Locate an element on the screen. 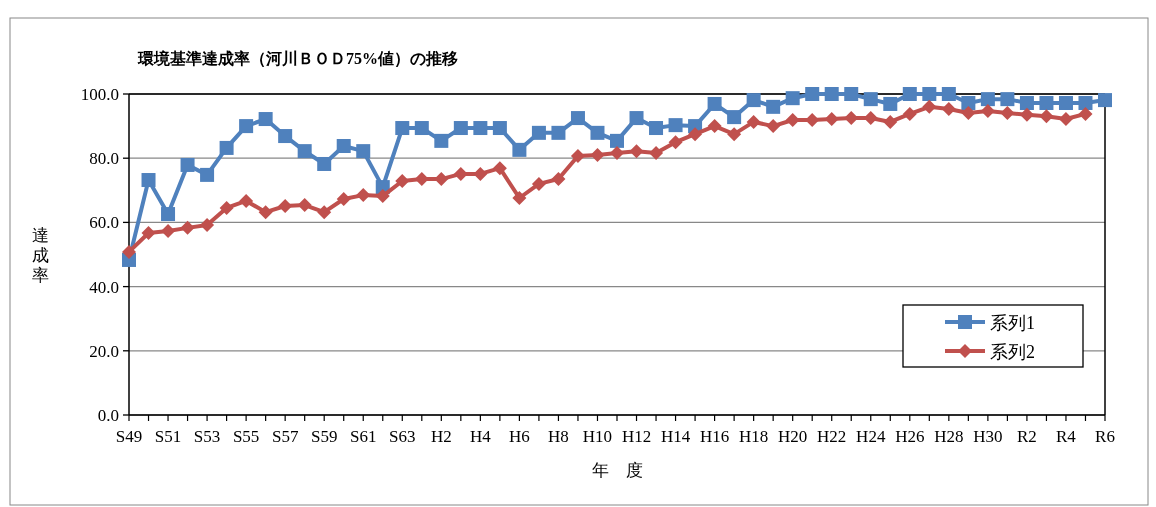 Image resolution: width=1156 pixels, height=507 pixels. x-tick-label: S55 is located at coordinates (246, 436).